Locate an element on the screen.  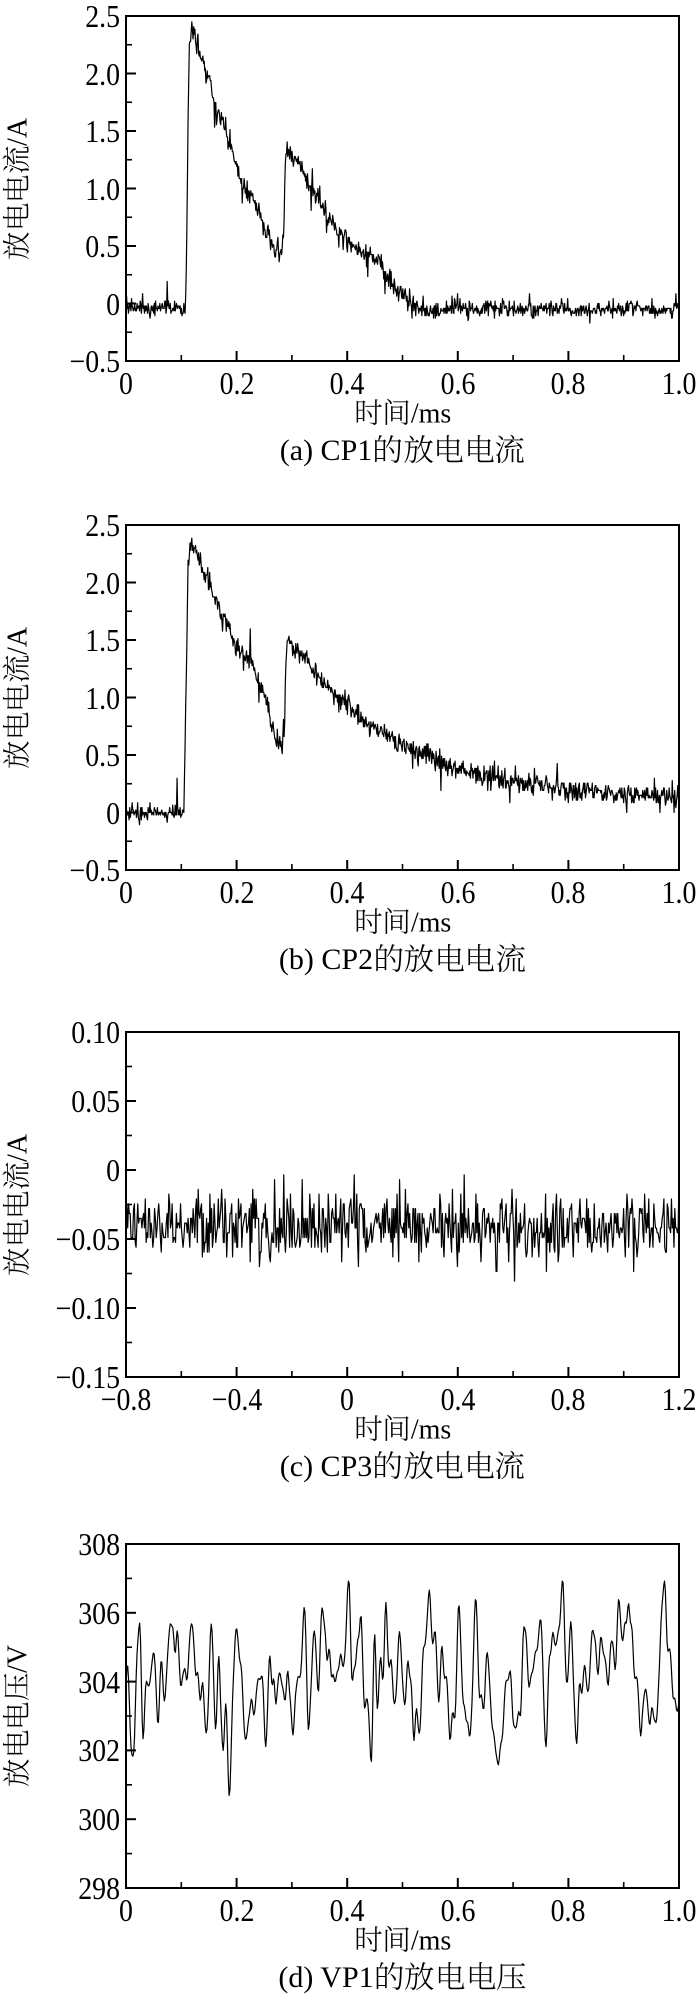
plot-area-c is located at coordinates (402, 1204).